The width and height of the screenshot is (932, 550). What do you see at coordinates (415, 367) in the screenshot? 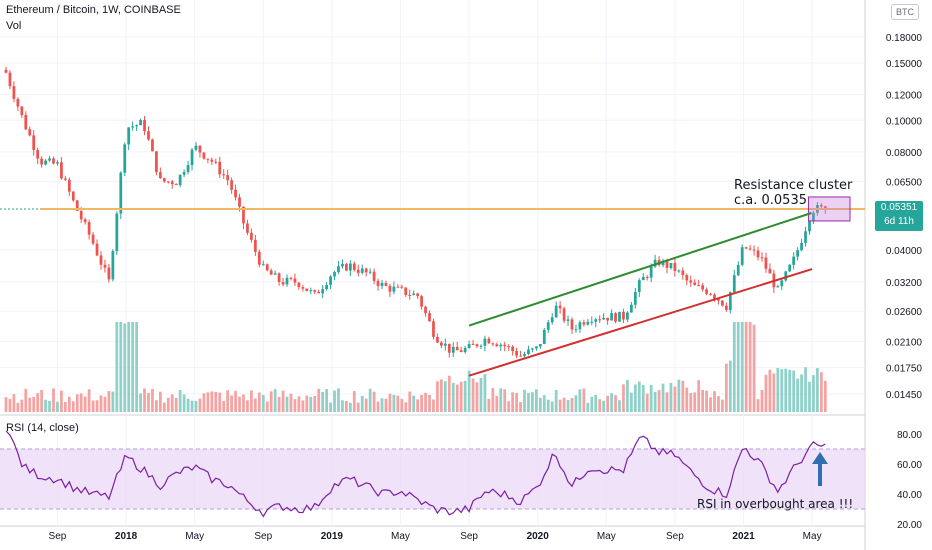
I see `volume-histogram` at bounding box center [415, 367].